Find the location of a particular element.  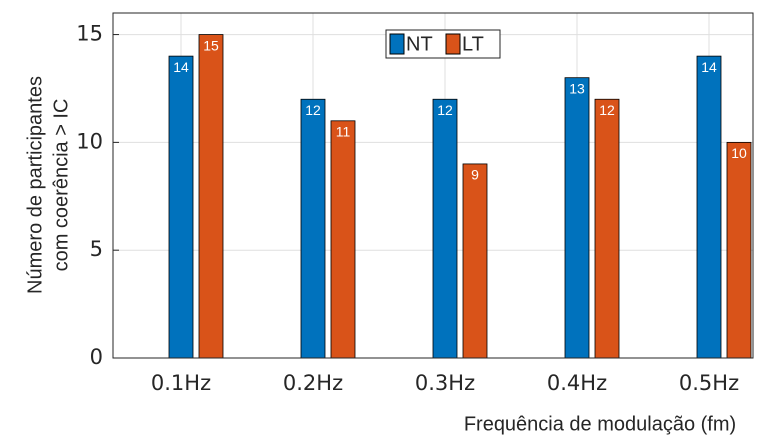

value-label: 9 is located at coordinates (475, 175).